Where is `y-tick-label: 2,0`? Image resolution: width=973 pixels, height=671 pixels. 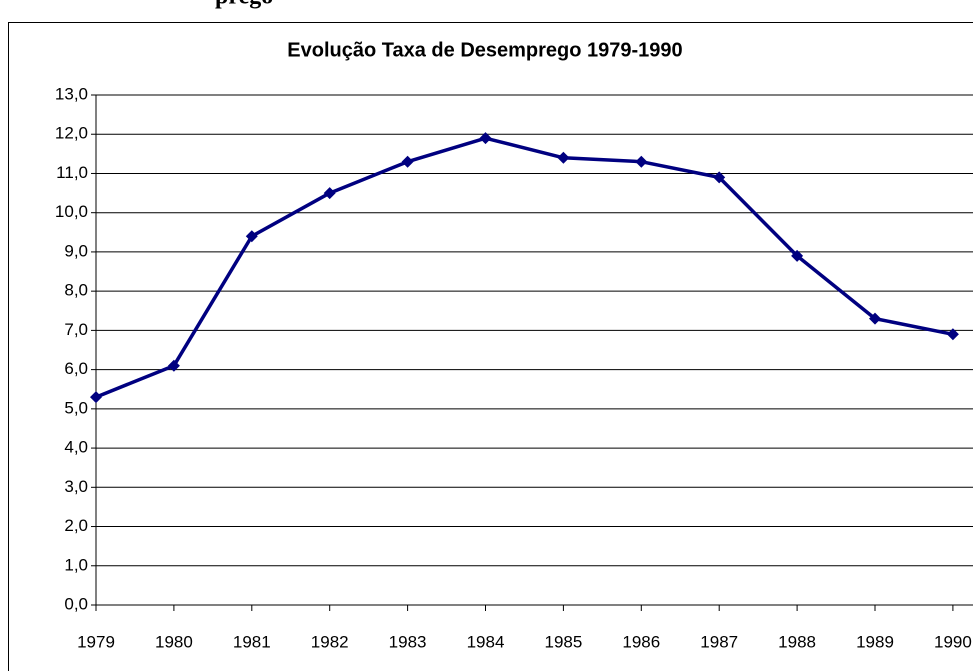 y-tick-label: 2,0 is located at coordinates (76, 525).